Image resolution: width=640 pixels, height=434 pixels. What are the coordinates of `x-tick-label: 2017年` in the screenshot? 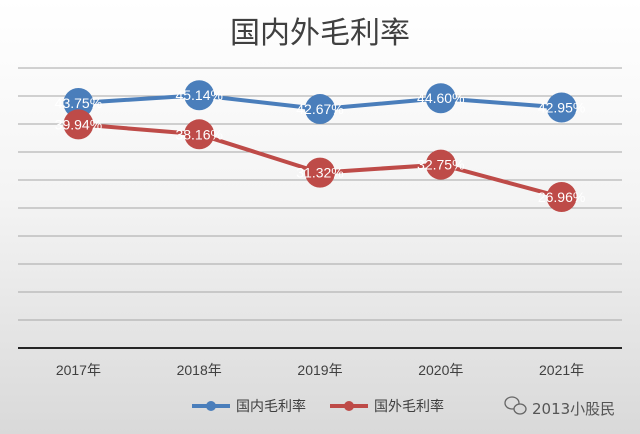 It's located at (78, 370).